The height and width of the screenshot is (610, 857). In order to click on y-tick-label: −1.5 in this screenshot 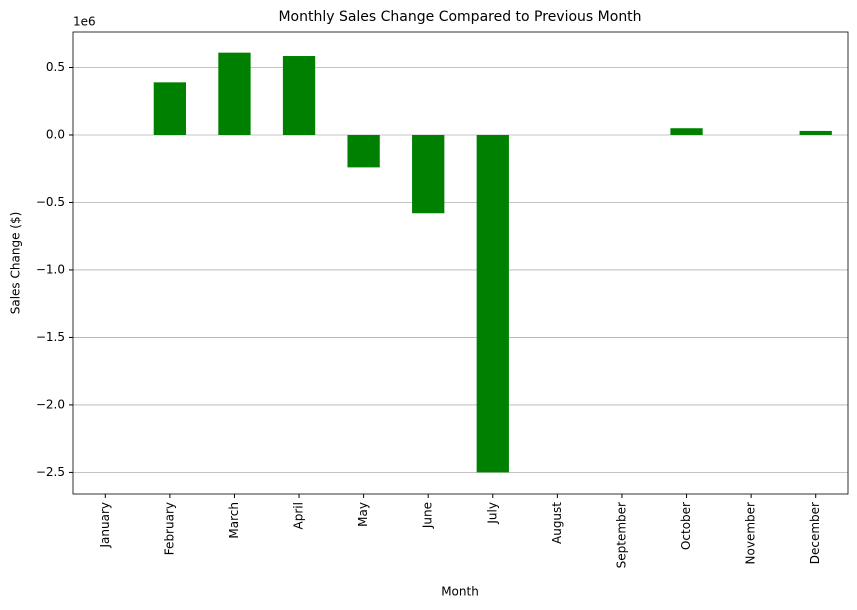, I will do `click(50, 337)`.